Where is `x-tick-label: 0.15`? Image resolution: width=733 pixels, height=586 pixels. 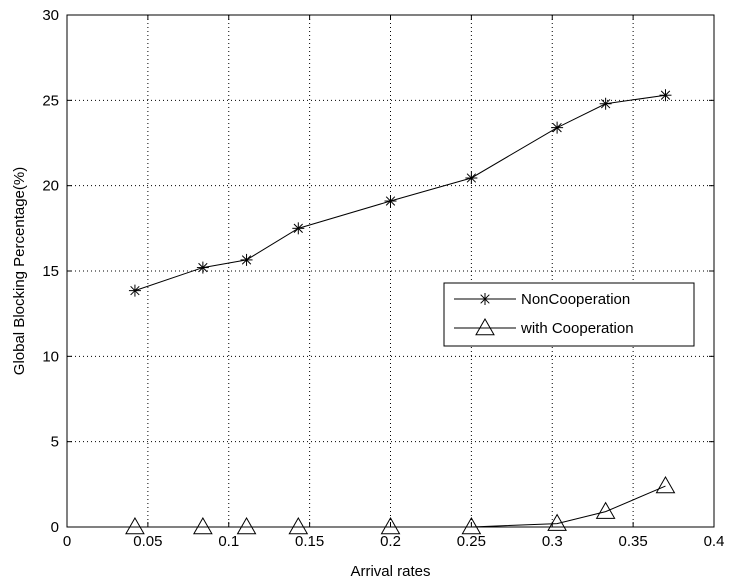 x-tick-label: 0.15 is located at coordinates (309, 541).